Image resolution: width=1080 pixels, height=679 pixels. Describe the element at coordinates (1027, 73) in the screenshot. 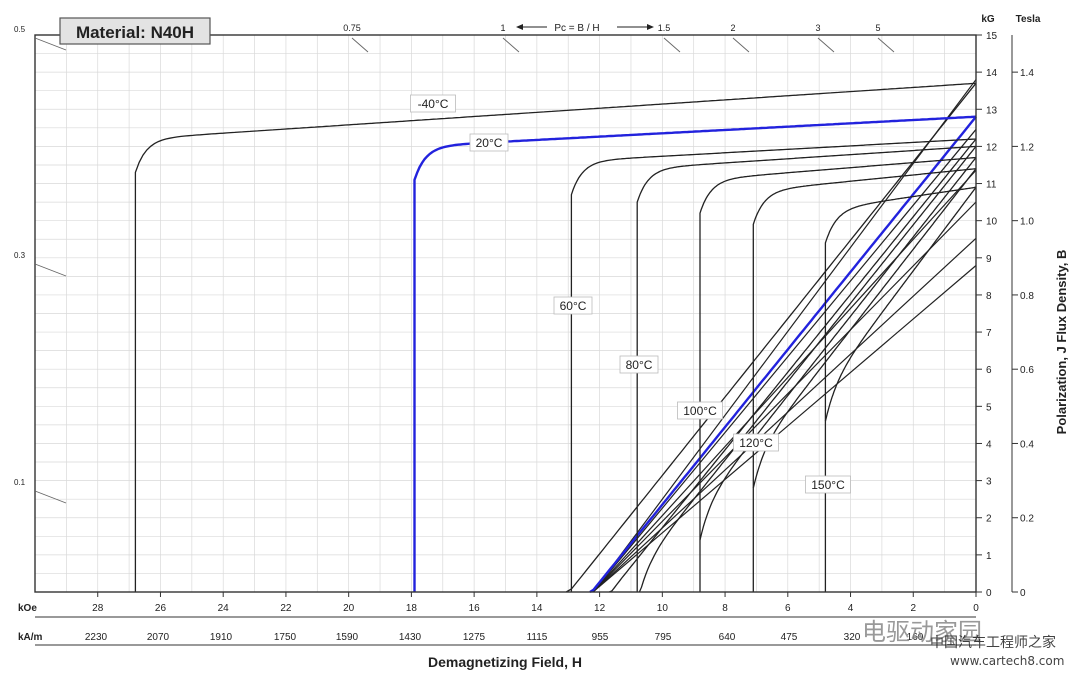

I see `y-tick-label-tesla: 1.4` at that location.